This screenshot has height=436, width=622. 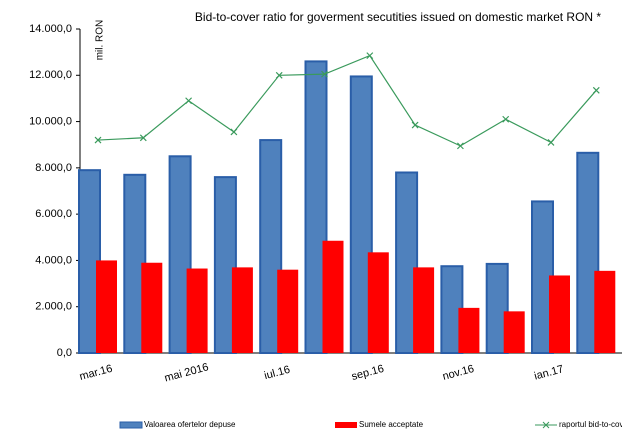 What do you see at coordinates (64, 353) in the screenshot?
I see `y-tick-label: 0,0` at bounding box center [64, 353].